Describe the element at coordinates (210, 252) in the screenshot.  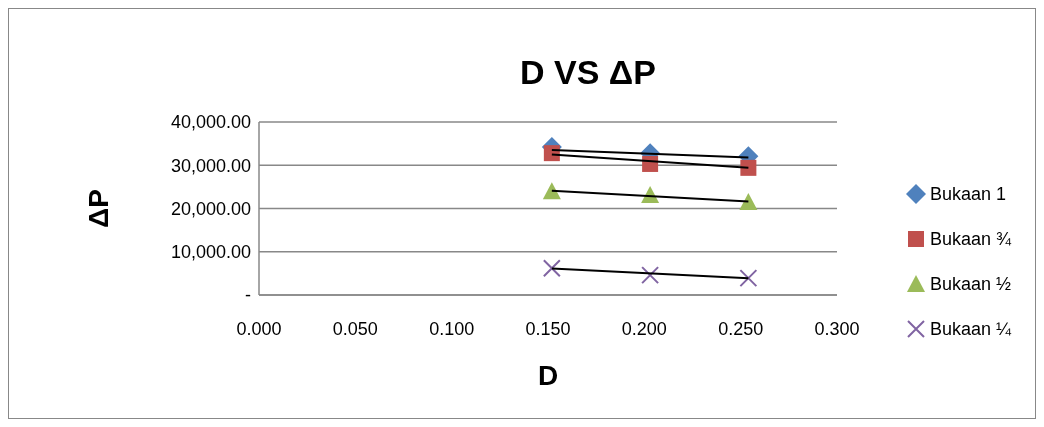
I see `y-tick-label: 10,000.00` at that location.